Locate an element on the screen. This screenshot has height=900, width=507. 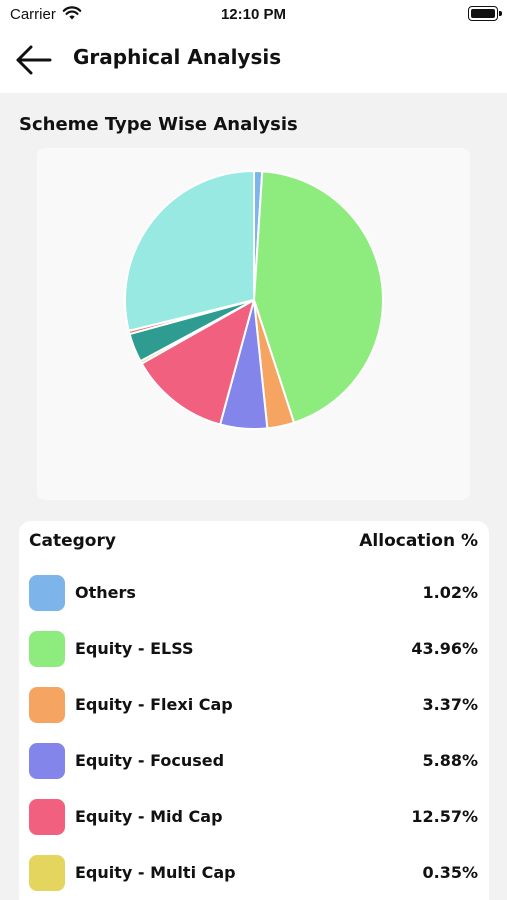
table-row: Others 1.02% is located at coordinates (254, 599).